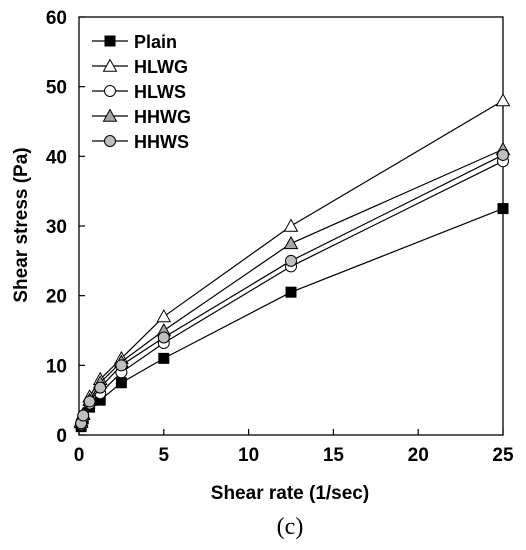  What do you see at coordinates (418, 455) in the screenshot?
I see `x-tick-label: 20` at bounding box center [418, 455].